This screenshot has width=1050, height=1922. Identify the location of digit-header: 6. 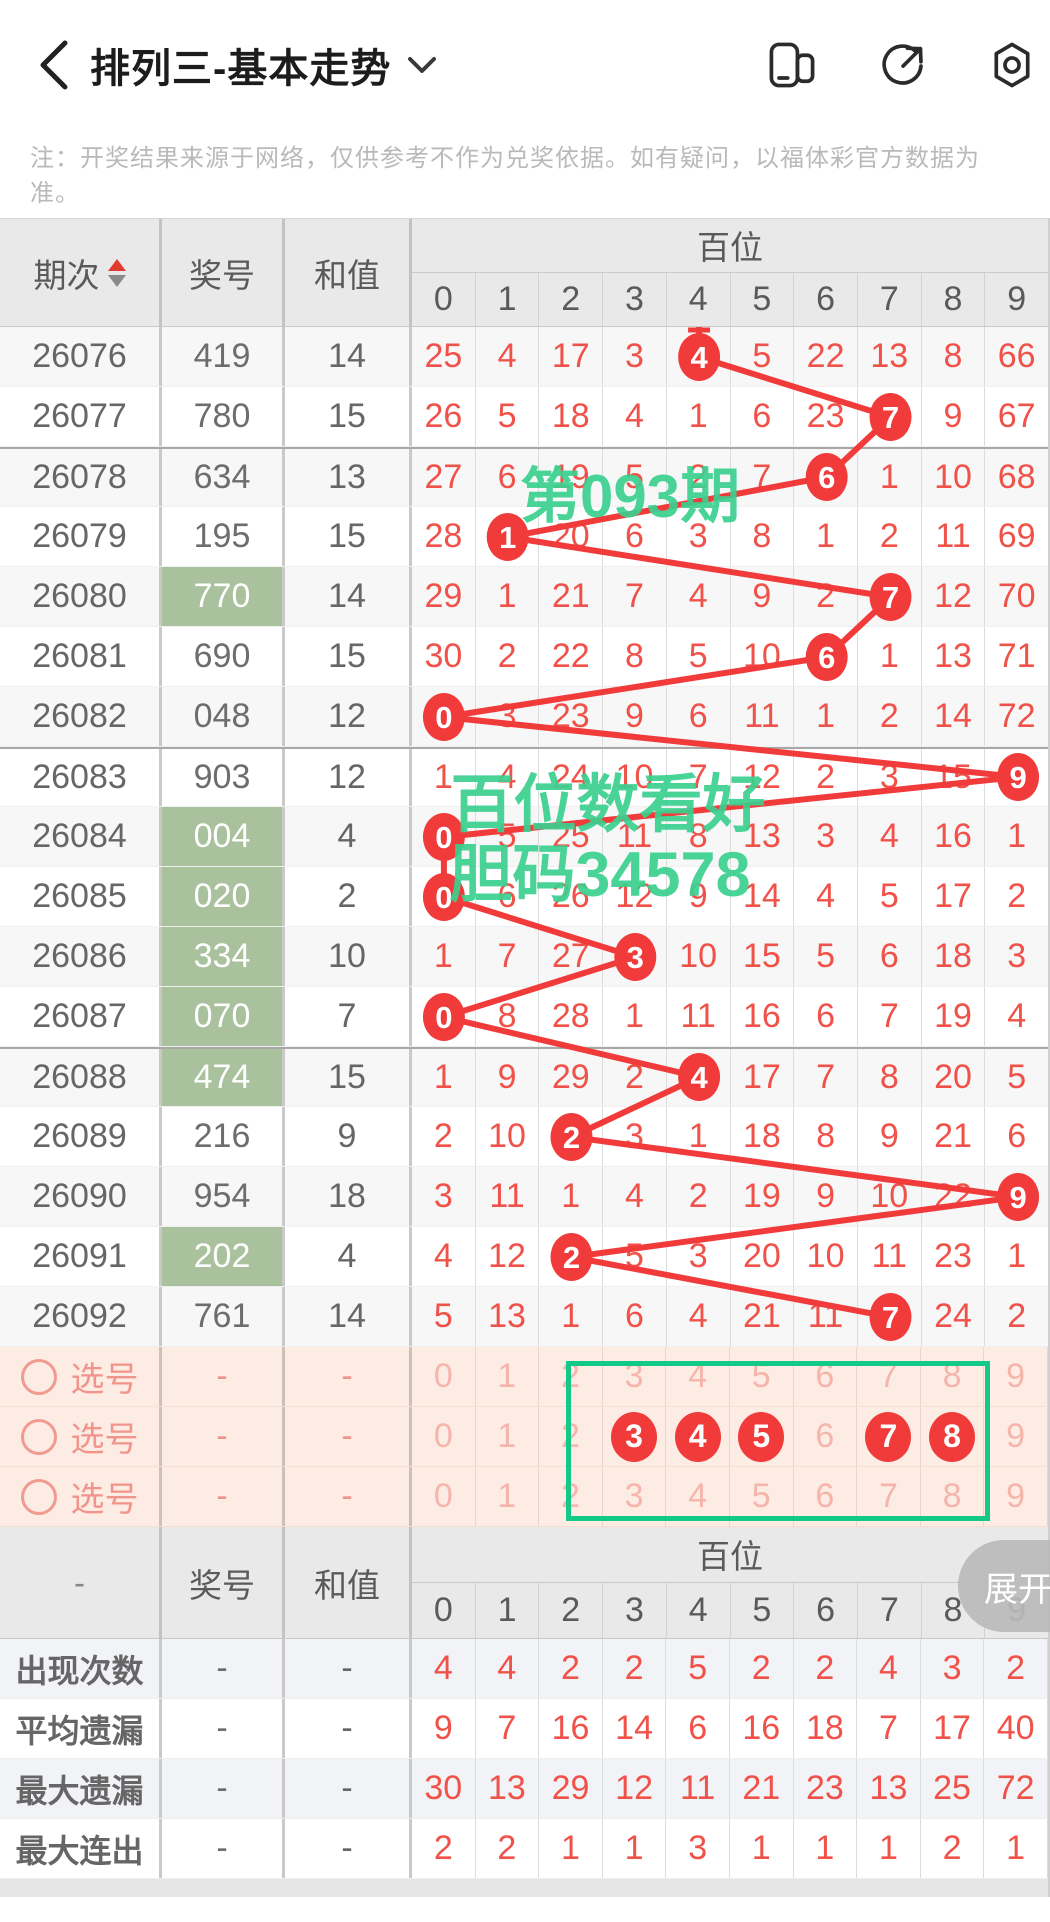
(826, 299).